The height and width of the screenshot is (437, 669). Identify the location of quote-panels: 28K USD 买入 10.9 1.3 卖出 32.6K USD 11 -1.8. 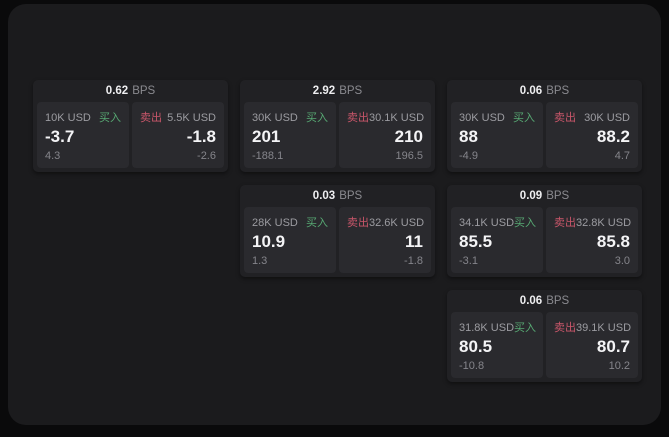
(337, 240).